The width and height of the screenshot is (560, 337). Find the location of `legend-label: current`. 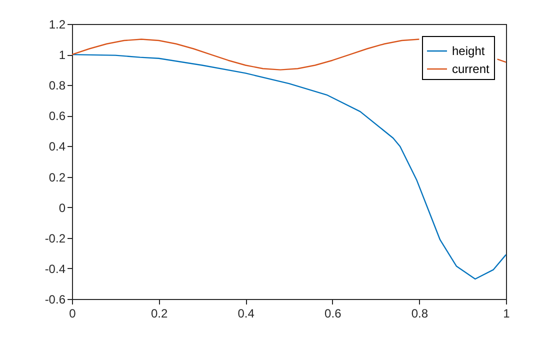

legend-label: current is located at coordinates (471, 69).